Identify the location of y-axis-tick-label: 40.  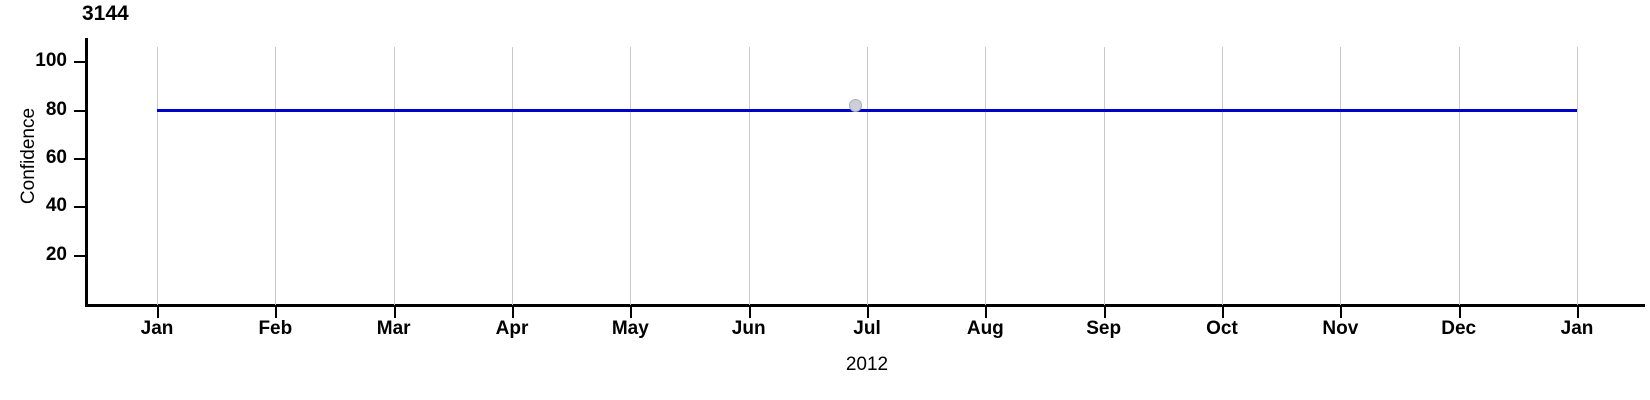
(56, 206).